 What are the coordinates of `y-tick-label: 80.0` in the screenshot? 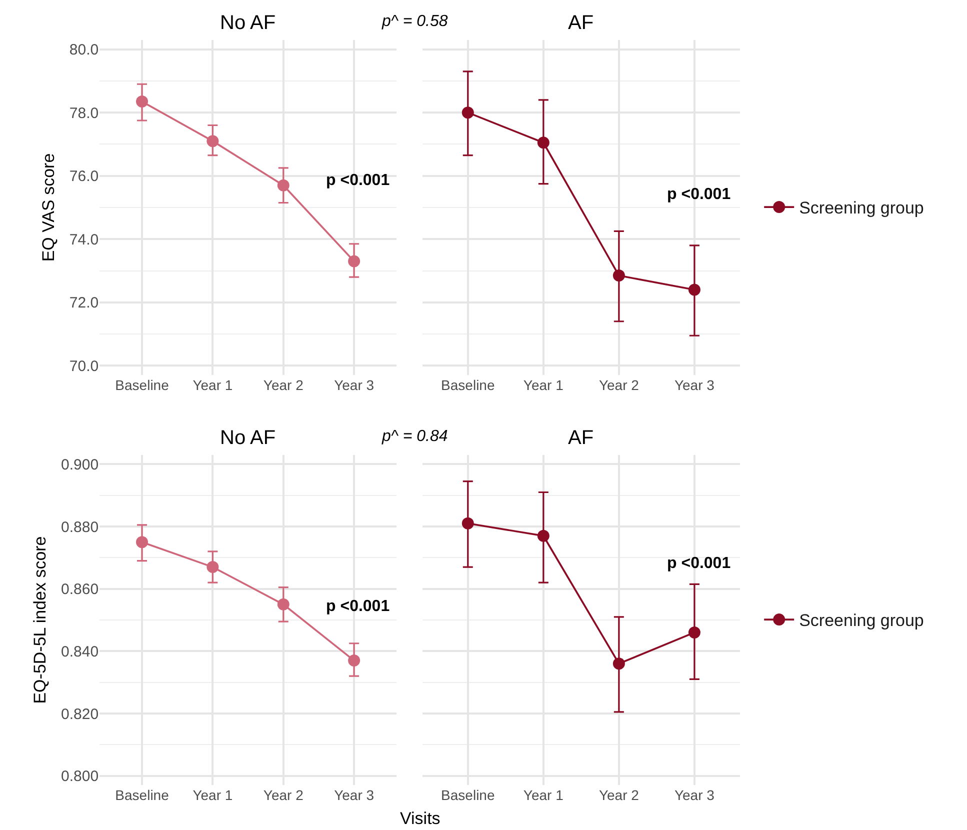 It's located at (84, 50).